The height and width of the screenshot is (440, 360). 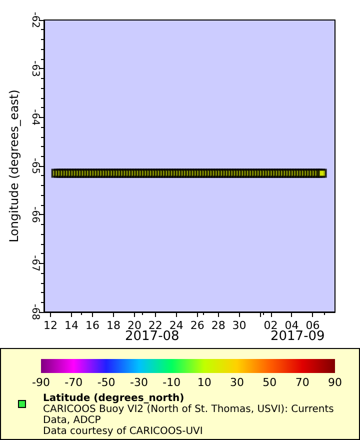 I want to click on text: 2017-08, so click(x=152, y=336).